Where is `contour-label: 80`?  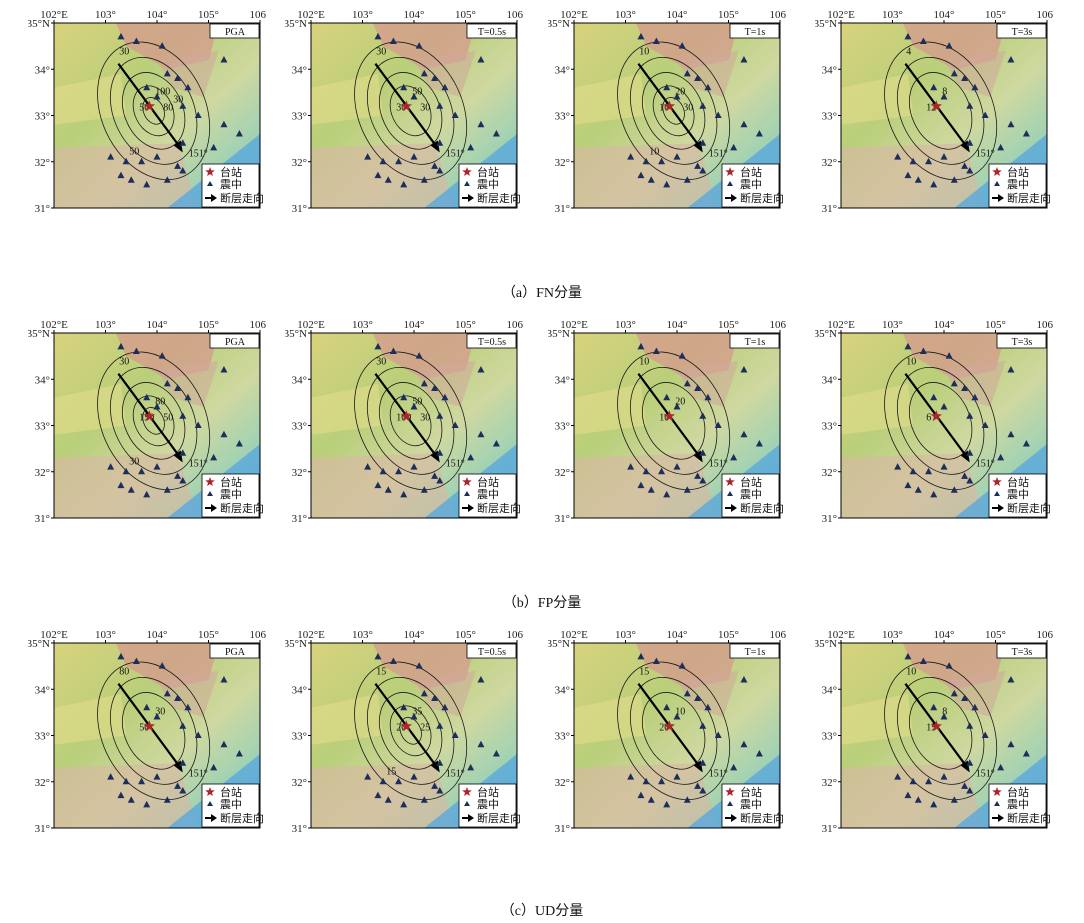 contour-label: 80 is located at coordinates (168, 107).